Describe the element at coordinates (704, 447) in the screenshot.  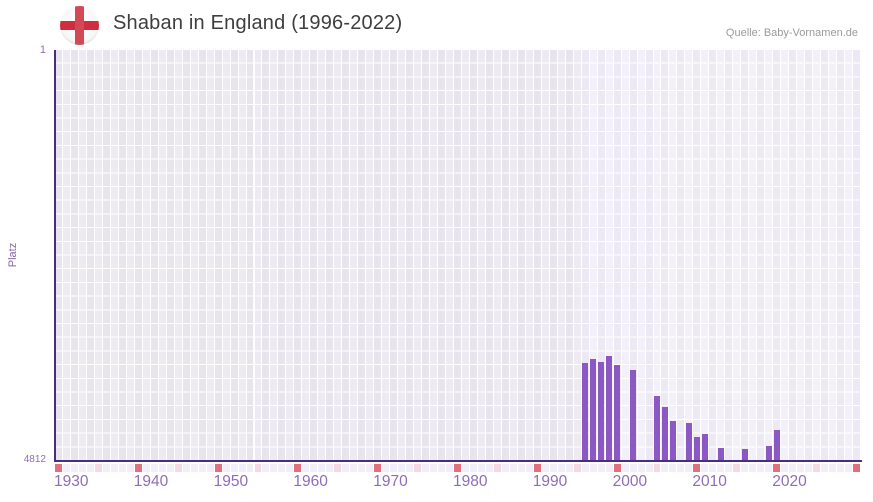
I see `bar-2011` at that location.